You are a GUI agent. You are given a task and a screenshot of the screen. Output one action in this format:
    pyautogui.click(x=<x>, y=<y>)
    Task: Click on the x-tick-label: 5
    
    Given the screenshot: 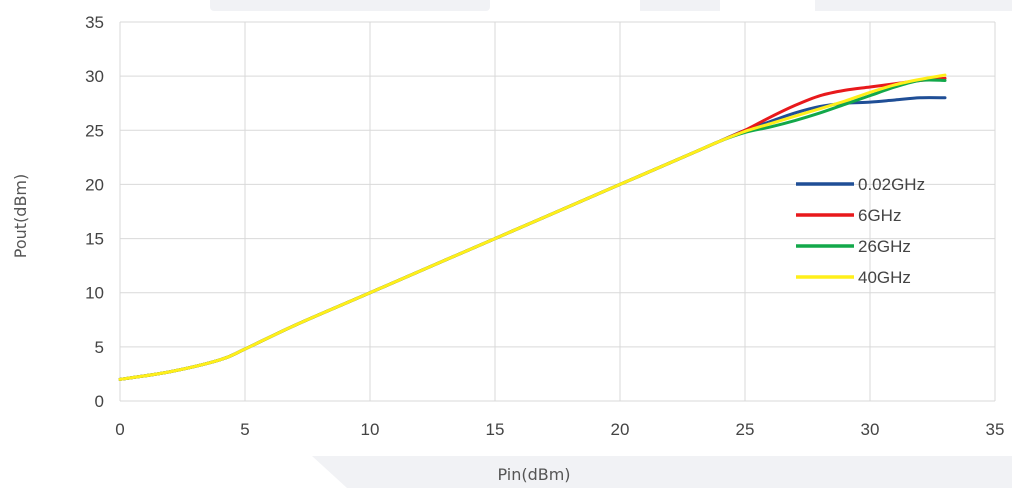 What is the action you would take?
    pyautogui.click(x=244, y=429)
    